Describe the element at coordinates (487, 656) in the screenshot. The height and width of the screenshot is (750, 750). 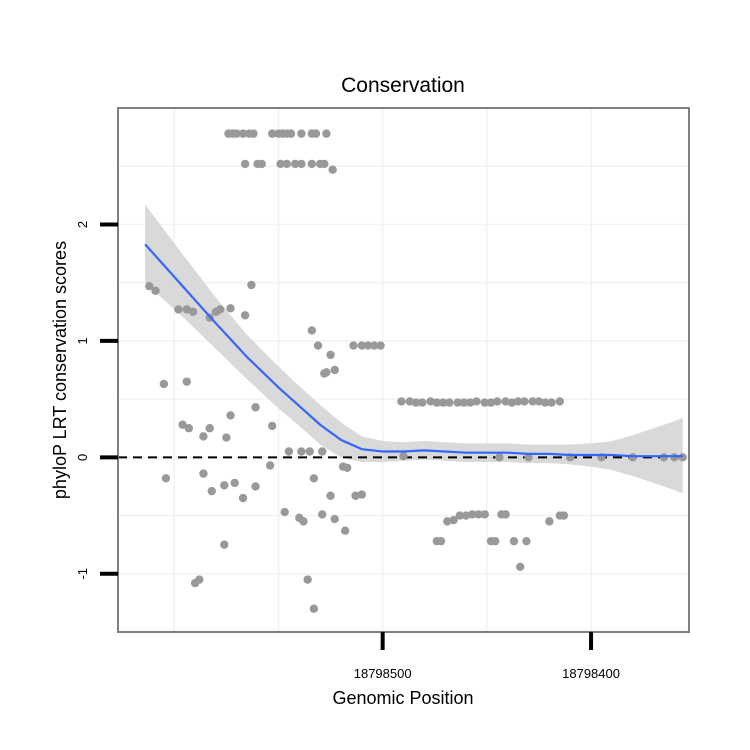
I see `x-axis-ticks: 18798500 18798400` at that location.